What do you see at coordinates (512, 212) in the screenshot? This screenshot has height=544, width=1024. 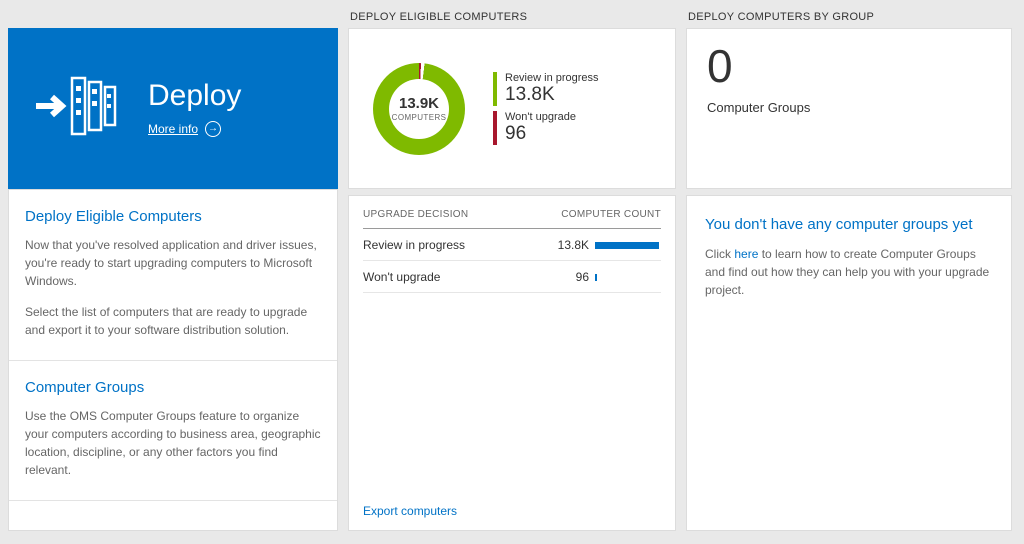 I see `table-header-row: UPGRADE DECISION COMPUTER COUNT` at bounding box center [512, 212].